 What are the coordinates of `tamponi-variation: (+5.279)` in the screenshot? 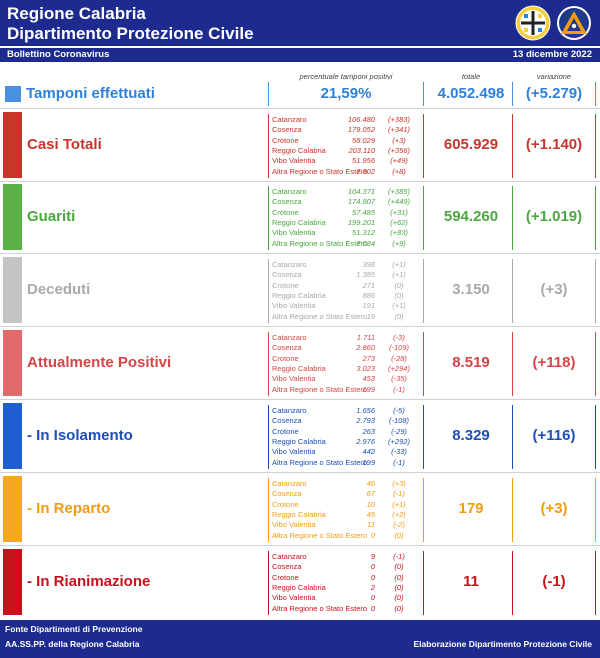 It's located at (554, 94).